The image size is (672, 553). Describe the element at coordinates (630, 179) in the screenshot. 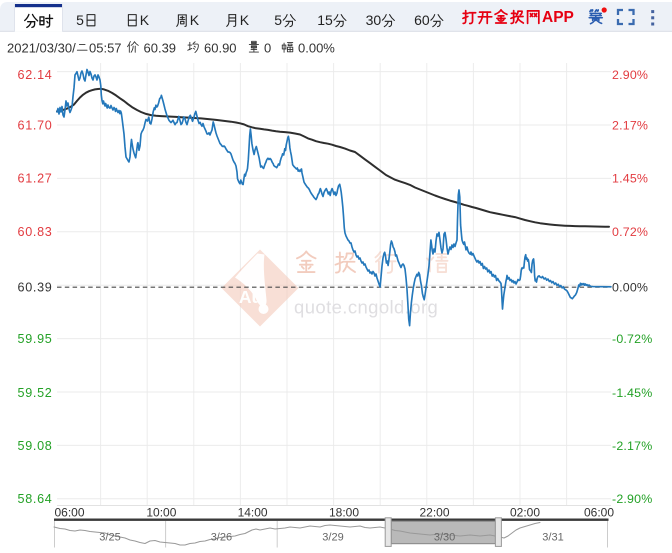

I see `svg-text: 1.45%` at that location.